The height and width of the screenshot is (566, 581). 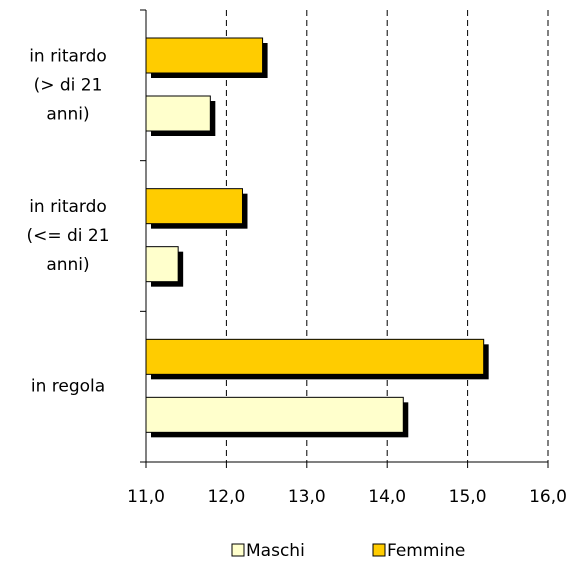 I want to click on x-tick-label: 13,0, so click(x=307, y=497).